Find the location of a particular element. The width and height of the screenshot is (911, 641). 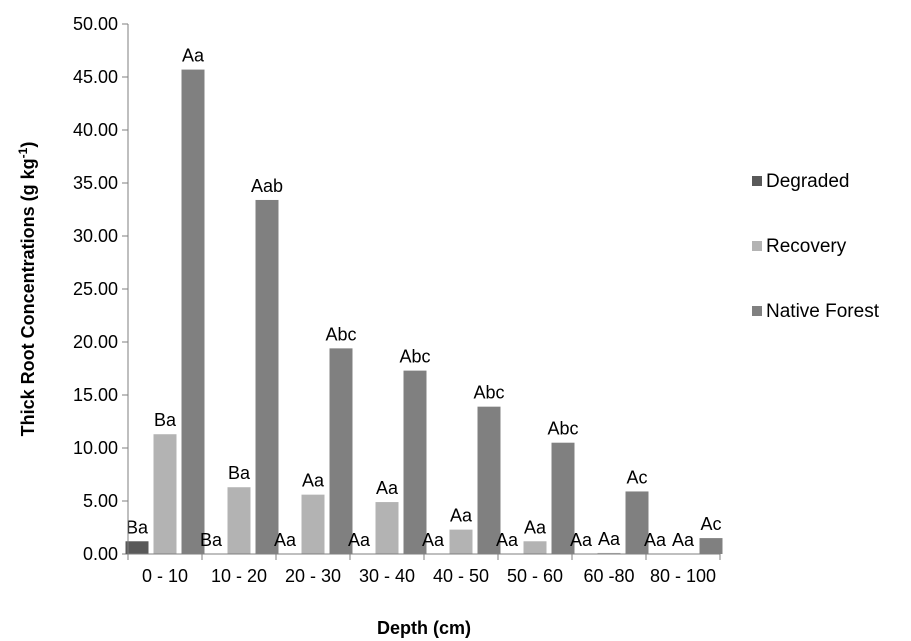

x-tick-label: 10 - 20 is located at coordinates (239, 576).